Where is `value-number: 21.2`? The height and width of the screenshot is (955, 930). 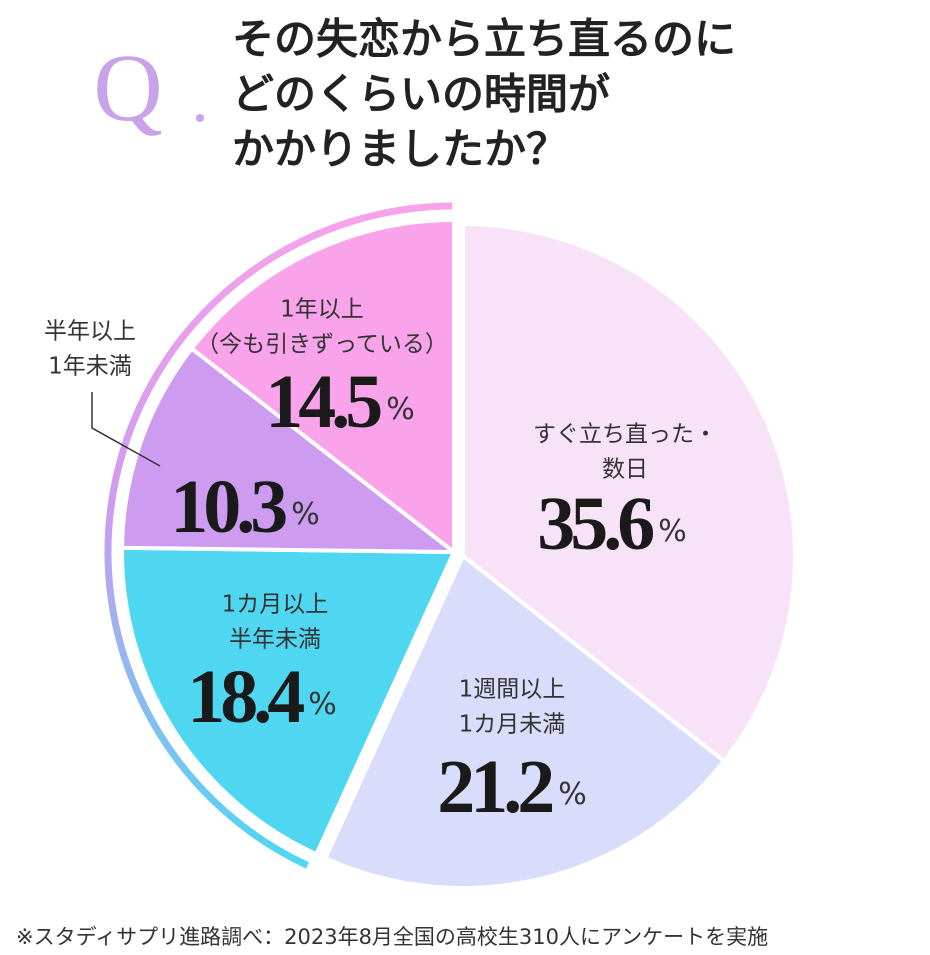 value-number: 21.2 is located at coordinates (494, 787).